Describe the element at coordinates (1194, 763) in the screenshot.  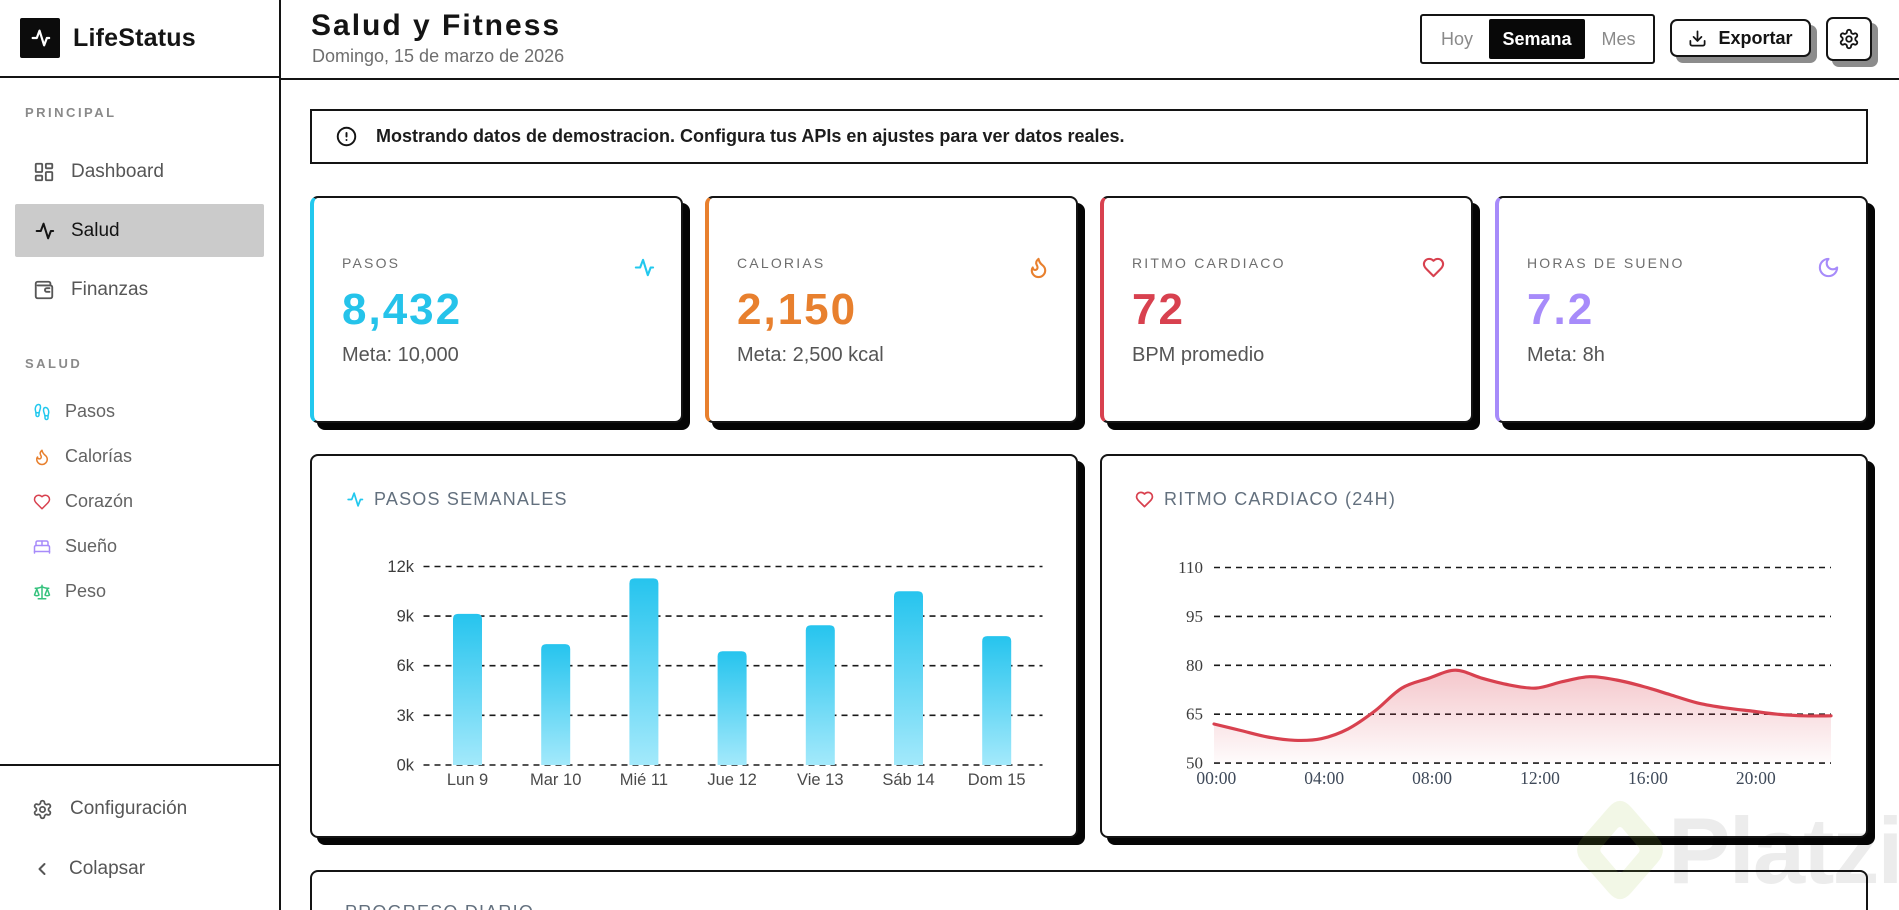
I see `svg-text: 50` at that location.